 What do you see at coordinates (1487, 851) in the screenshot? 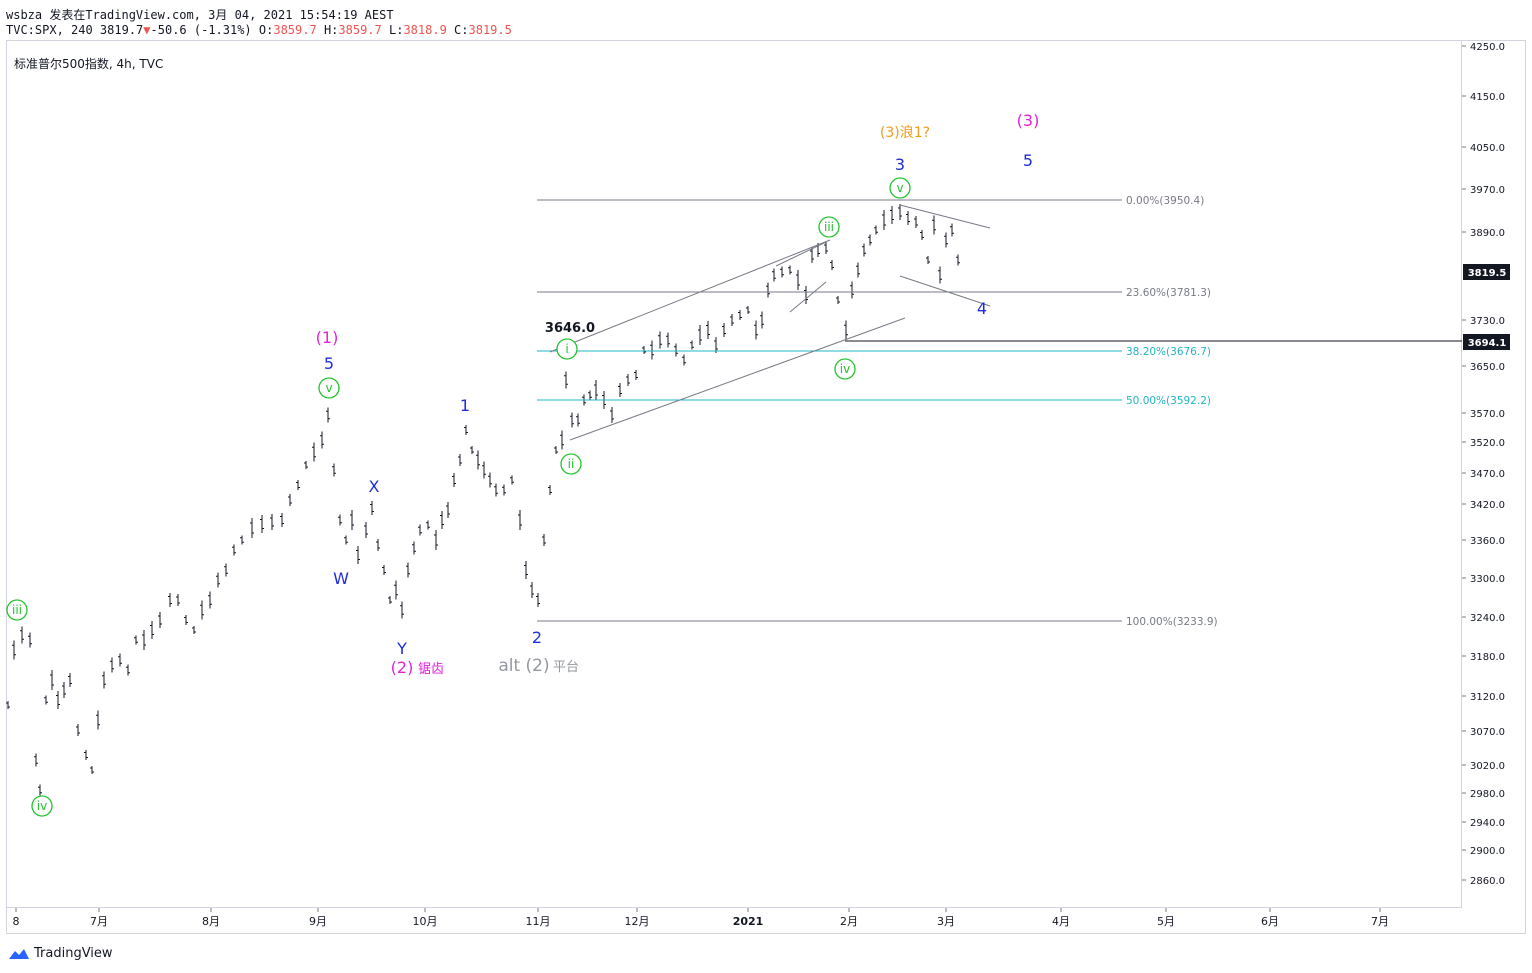
I see `y-tick-label: 2900.0` at bounding box center [1487, 851].